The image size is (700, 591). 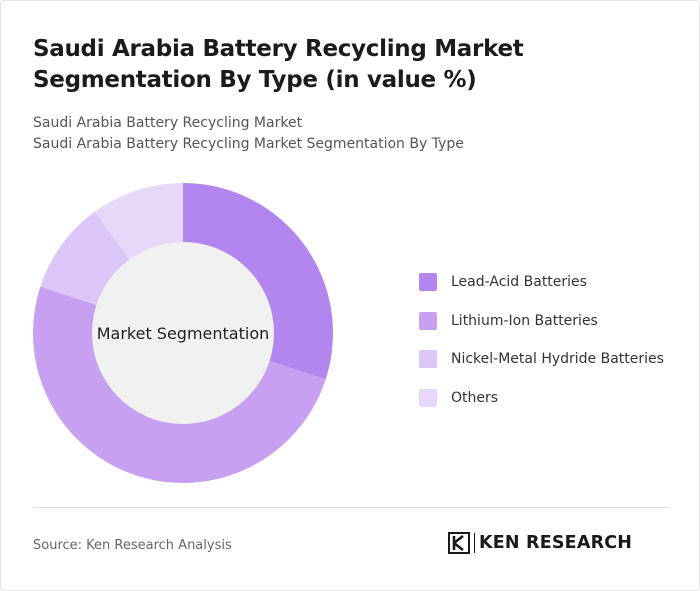 What do you see at coordinates (168, 123) in the screenshot?
I see `chart-subtitle-market: Saudi Arabia Battery Recycling Market` at bounding box center [168, 123].